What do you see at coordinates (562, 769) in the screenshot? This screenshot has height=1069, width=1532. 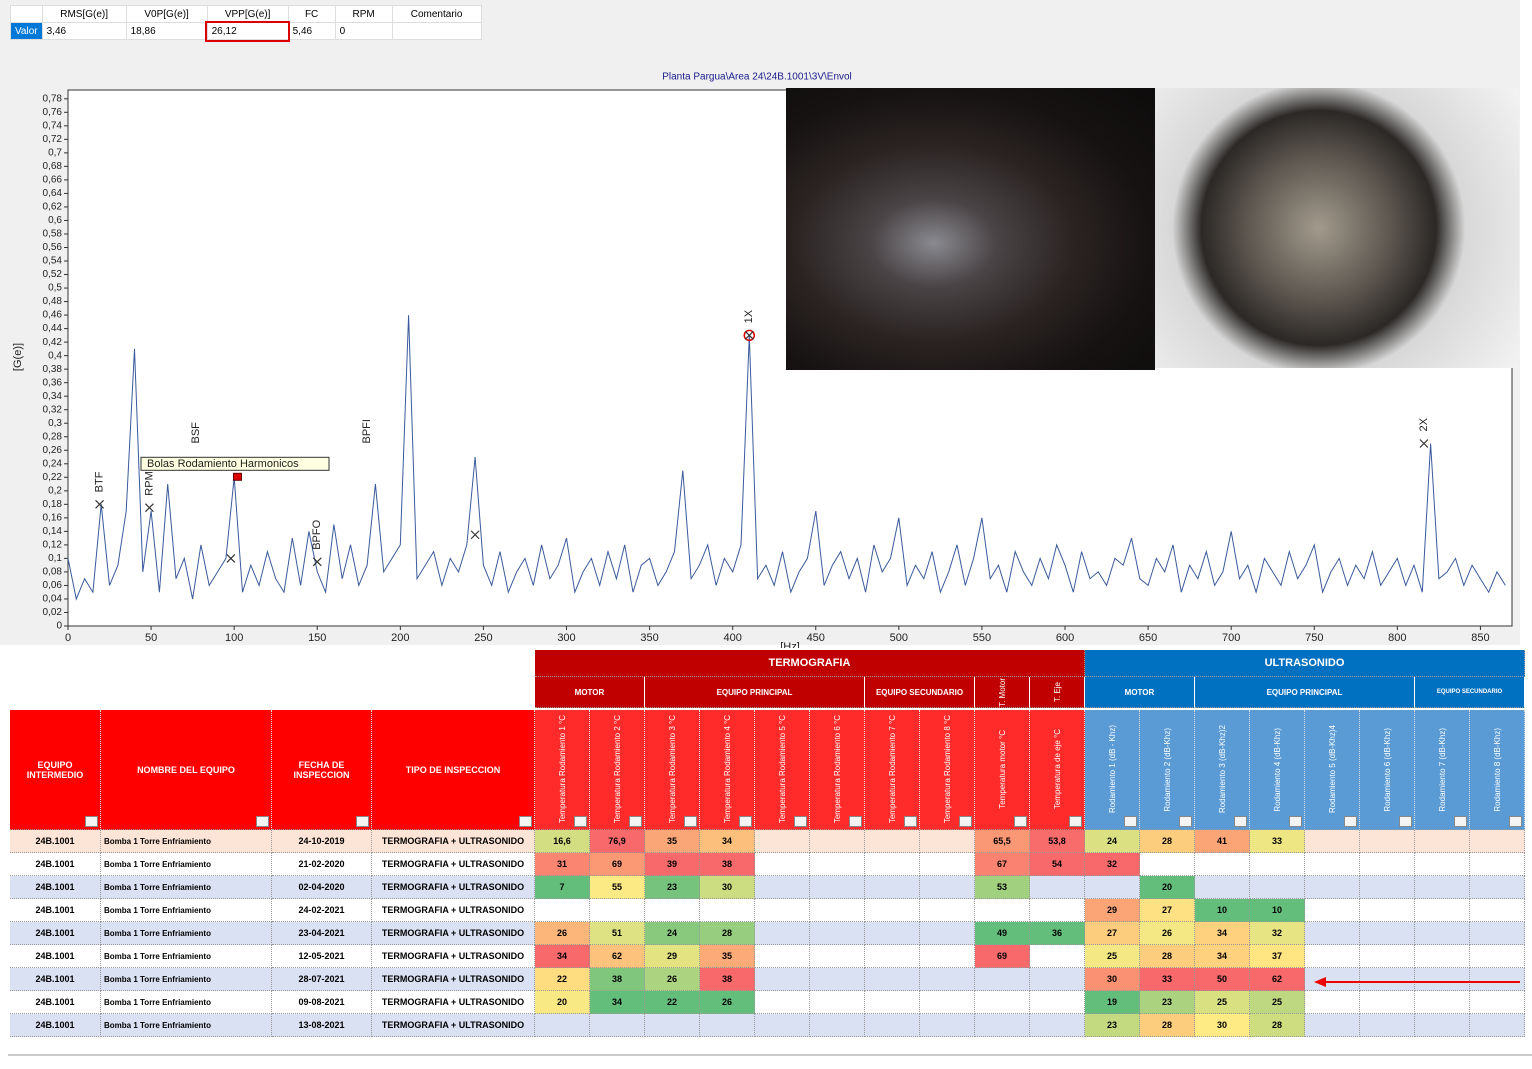 I see `column-header-text: Temperatura Rodamiento 1 °C` at bounding box center [562, 769].